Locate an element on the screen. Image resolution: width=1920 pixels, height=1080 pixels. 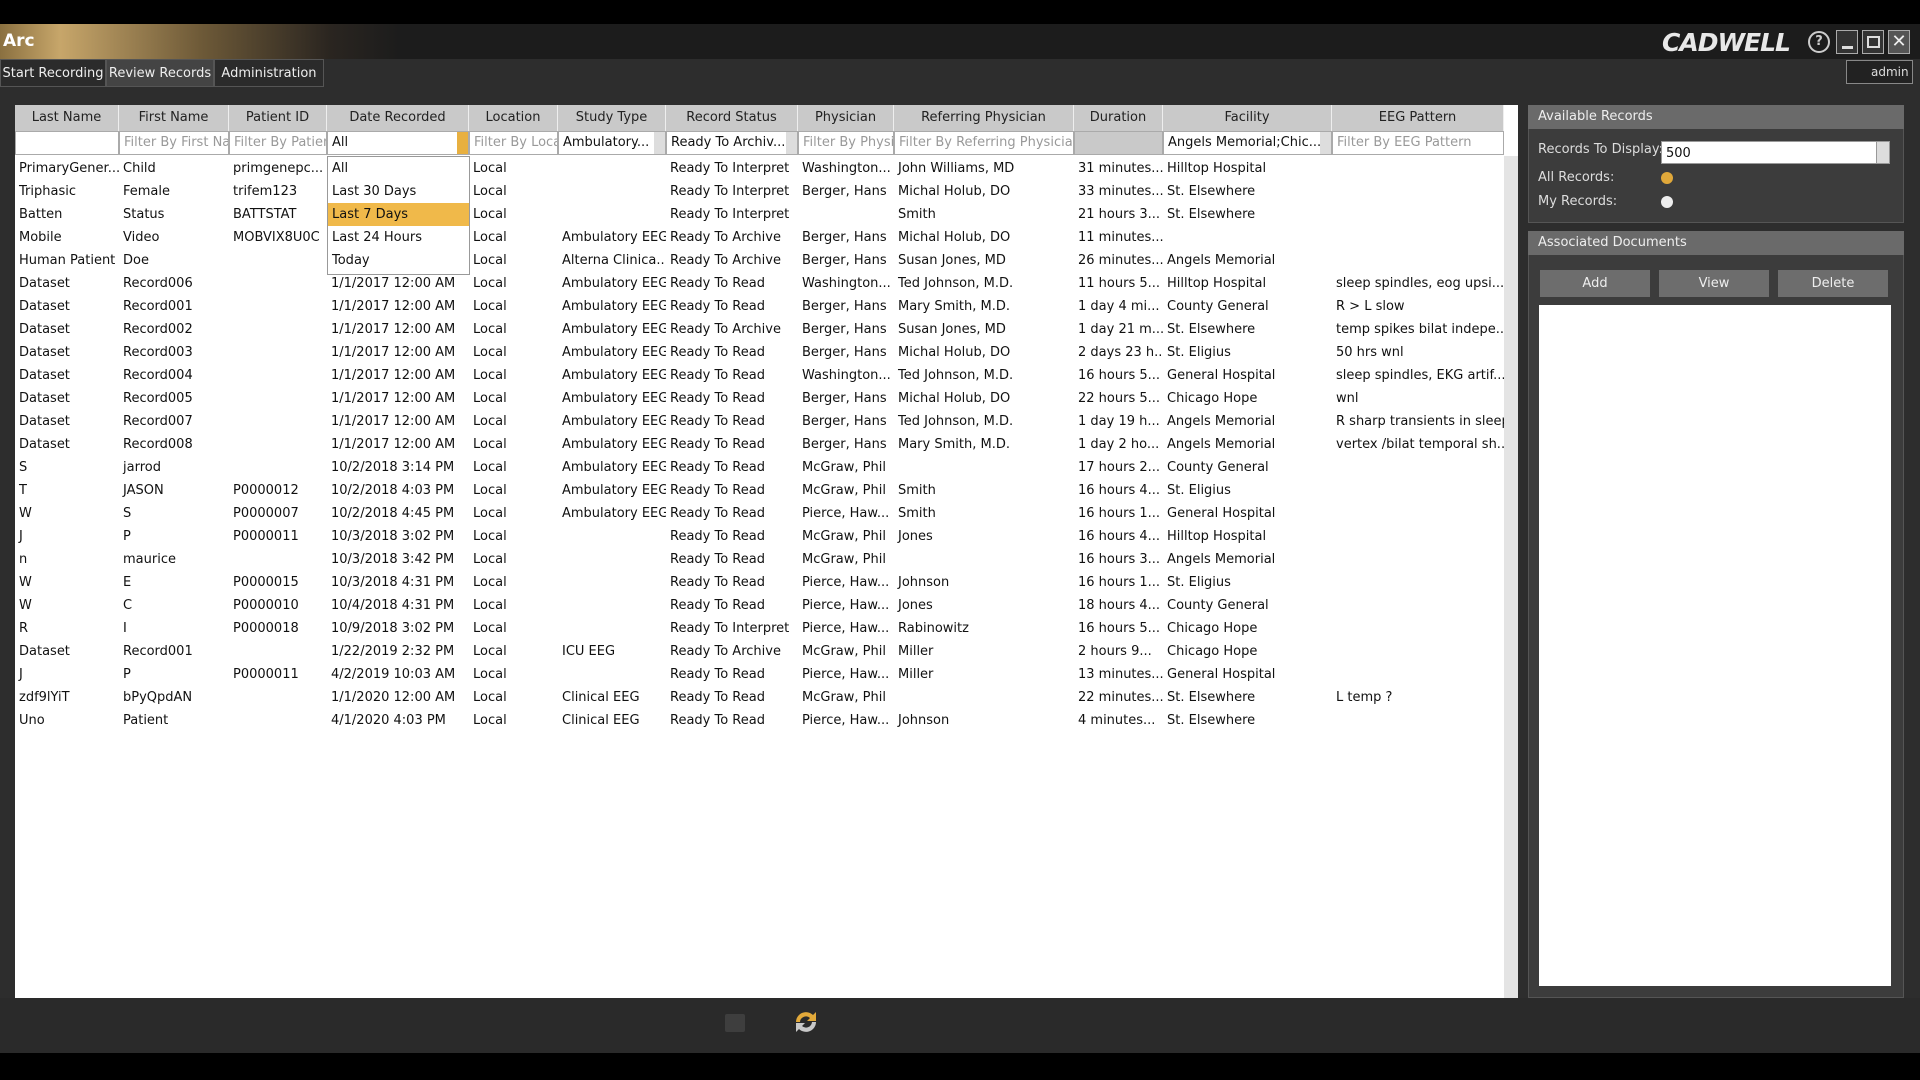
table-cell: zdf9lYiT is located at coordinates (44, 697).